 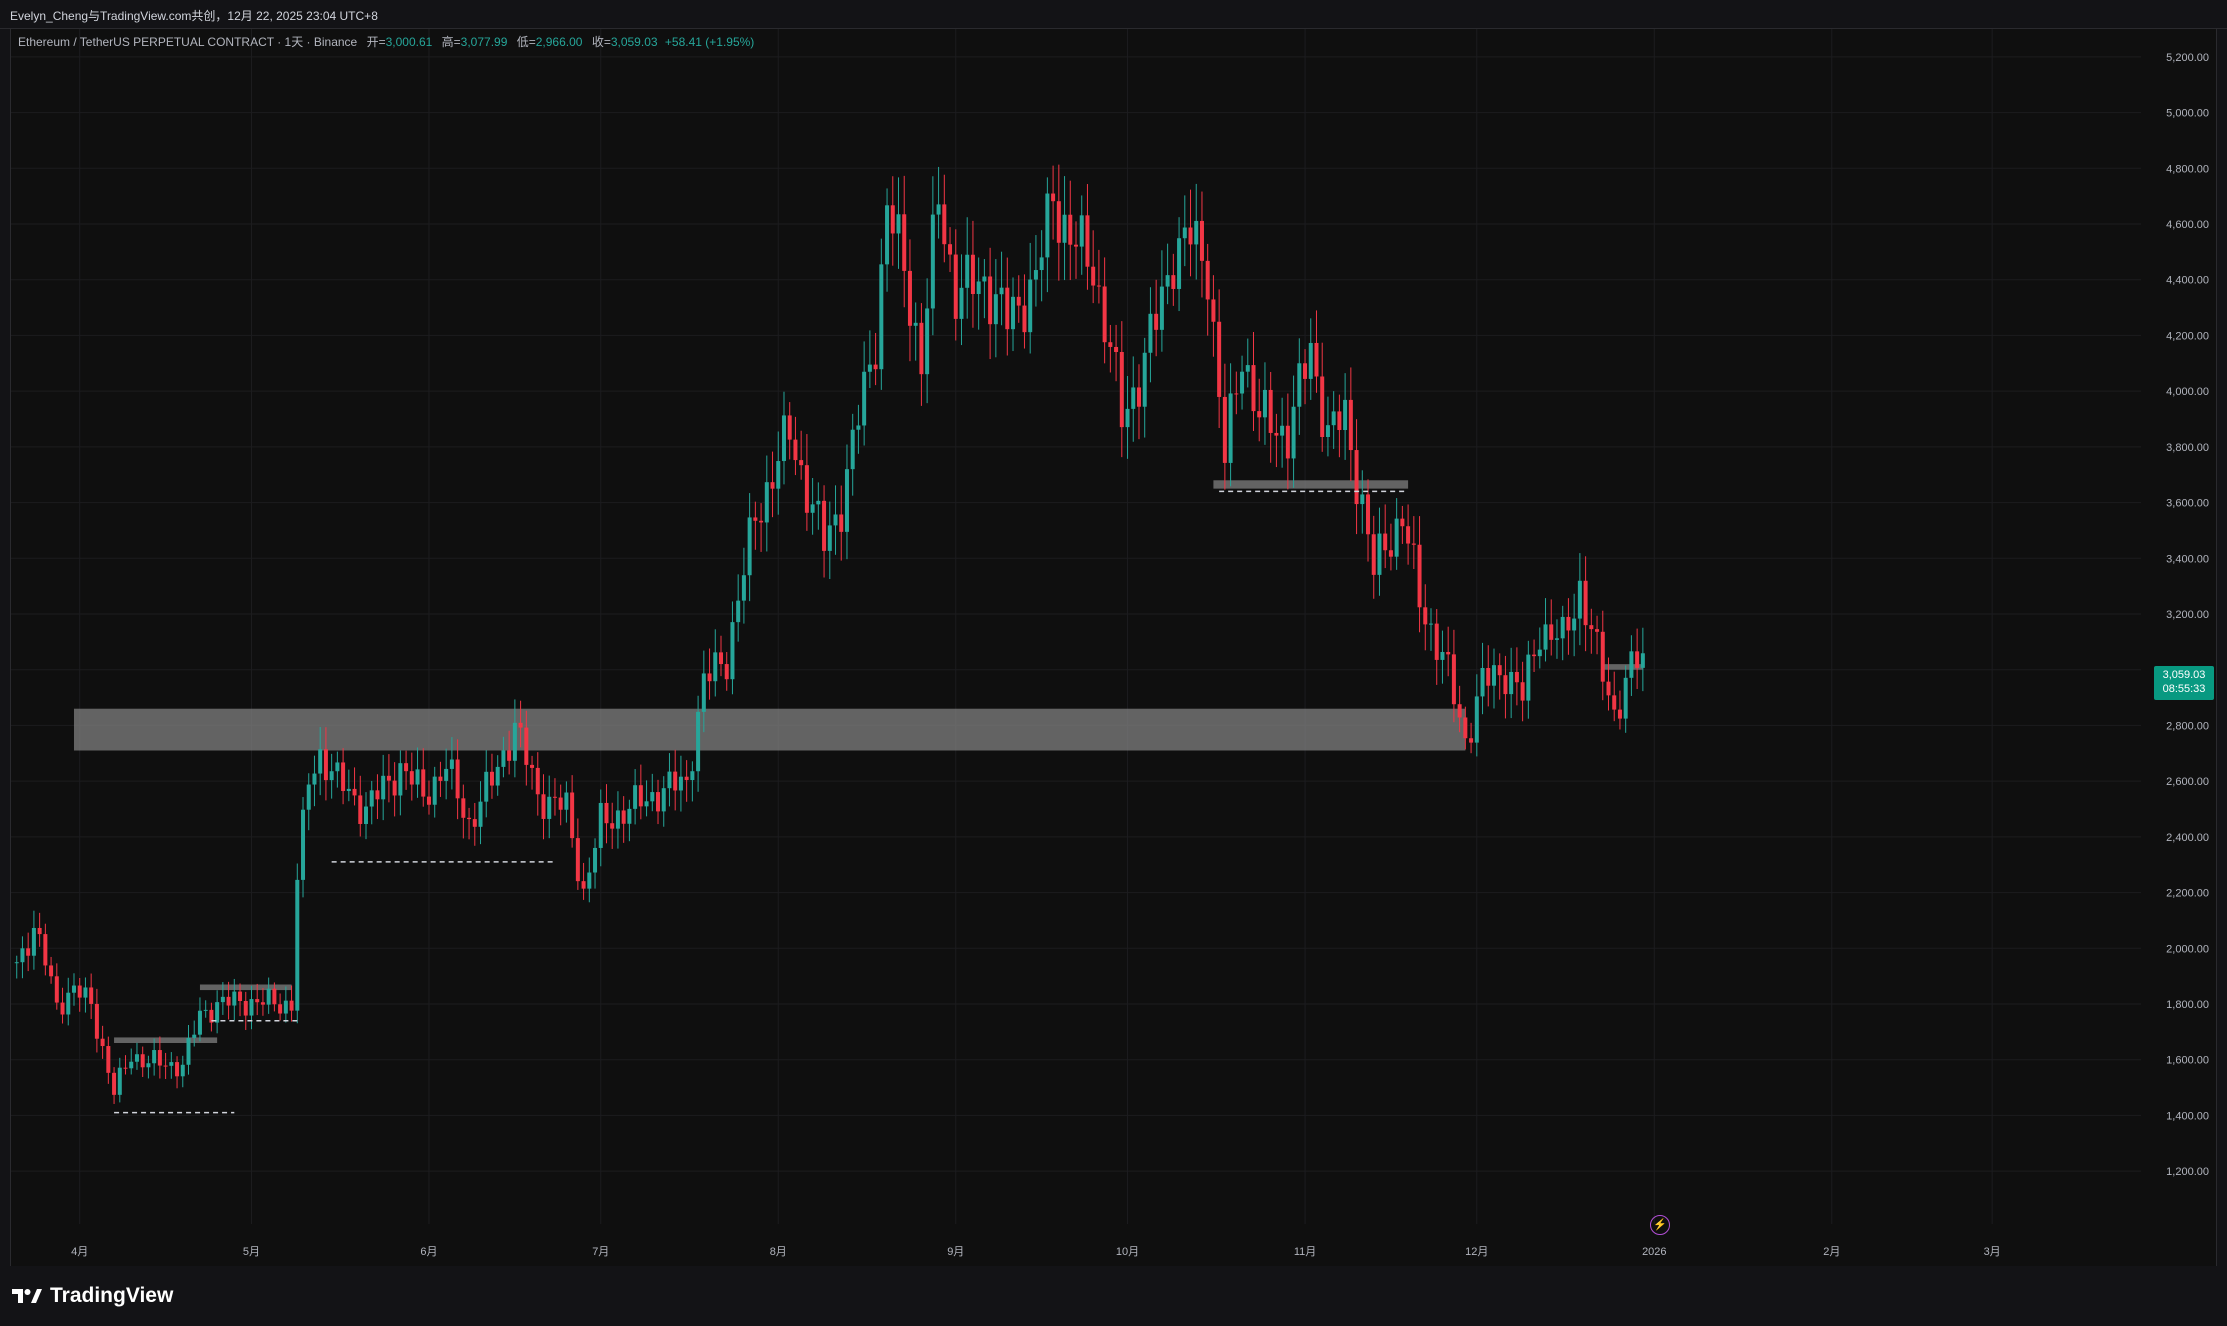 I want to click on y-tick-label: 2,800.00, so click(x=2187, y=726).